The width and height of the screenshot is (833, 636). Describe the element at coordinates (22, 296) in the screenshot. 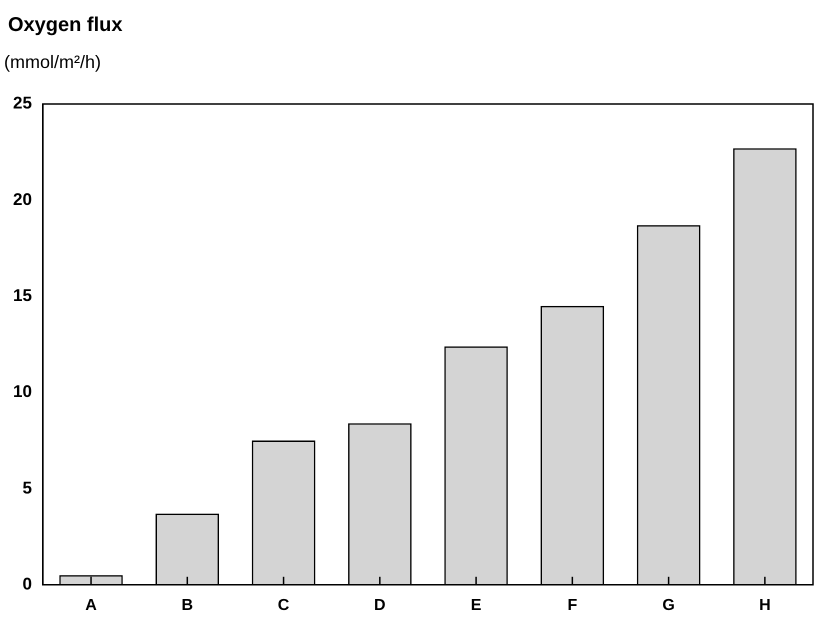

I see `y-tick-label: 15` at that location.